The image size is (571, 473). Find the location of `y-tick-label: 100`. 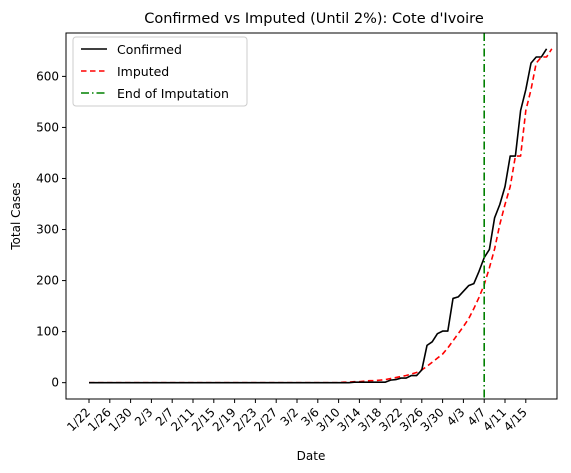

y-tick-label: 100 is located at coordinates (47, 332).